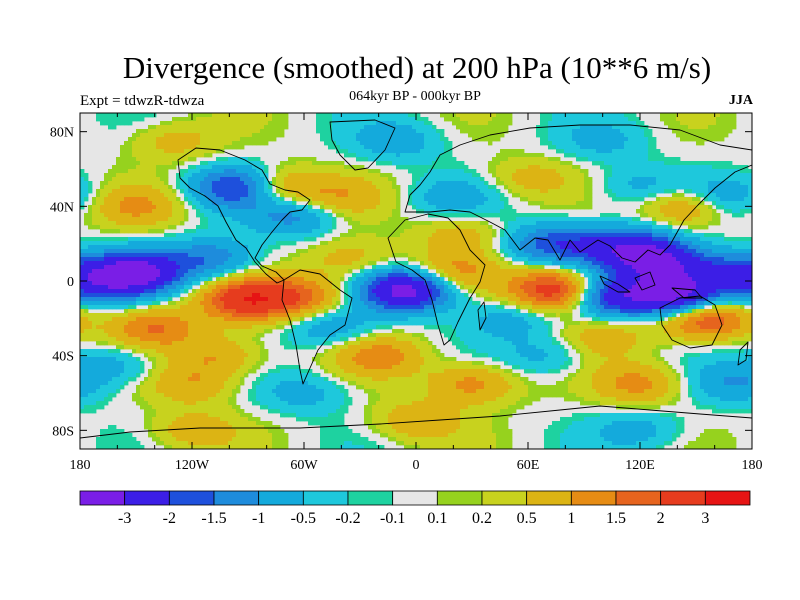 This screenshot has height=600, width=800. Describe the element at coordinates (142, 101) in the screenshot. I see `experiment-label: Expt = tdwzR-tdwza` at that location.